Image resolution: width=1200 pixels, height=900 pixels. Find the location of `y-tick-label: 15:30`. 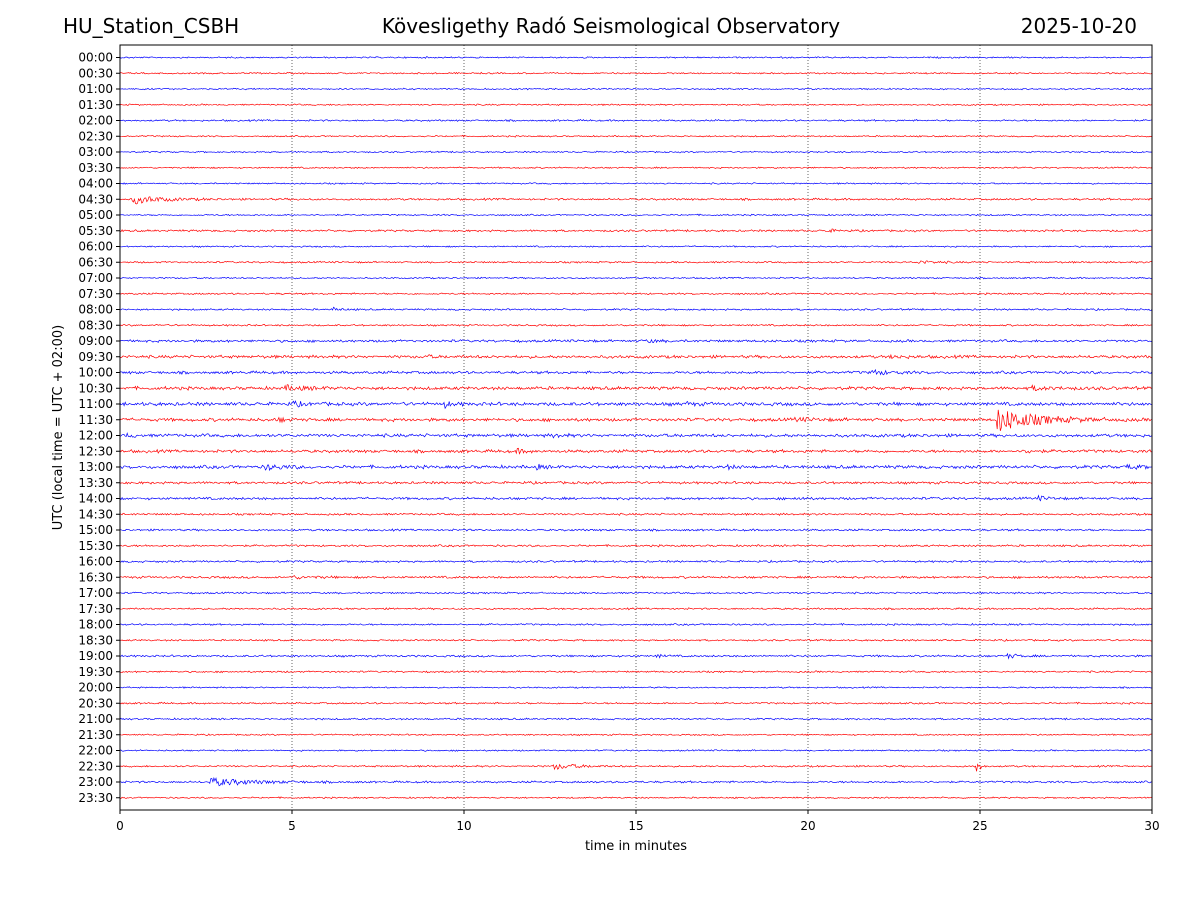

y-tick-label: 15:30 is located at coordinates (95, 546).